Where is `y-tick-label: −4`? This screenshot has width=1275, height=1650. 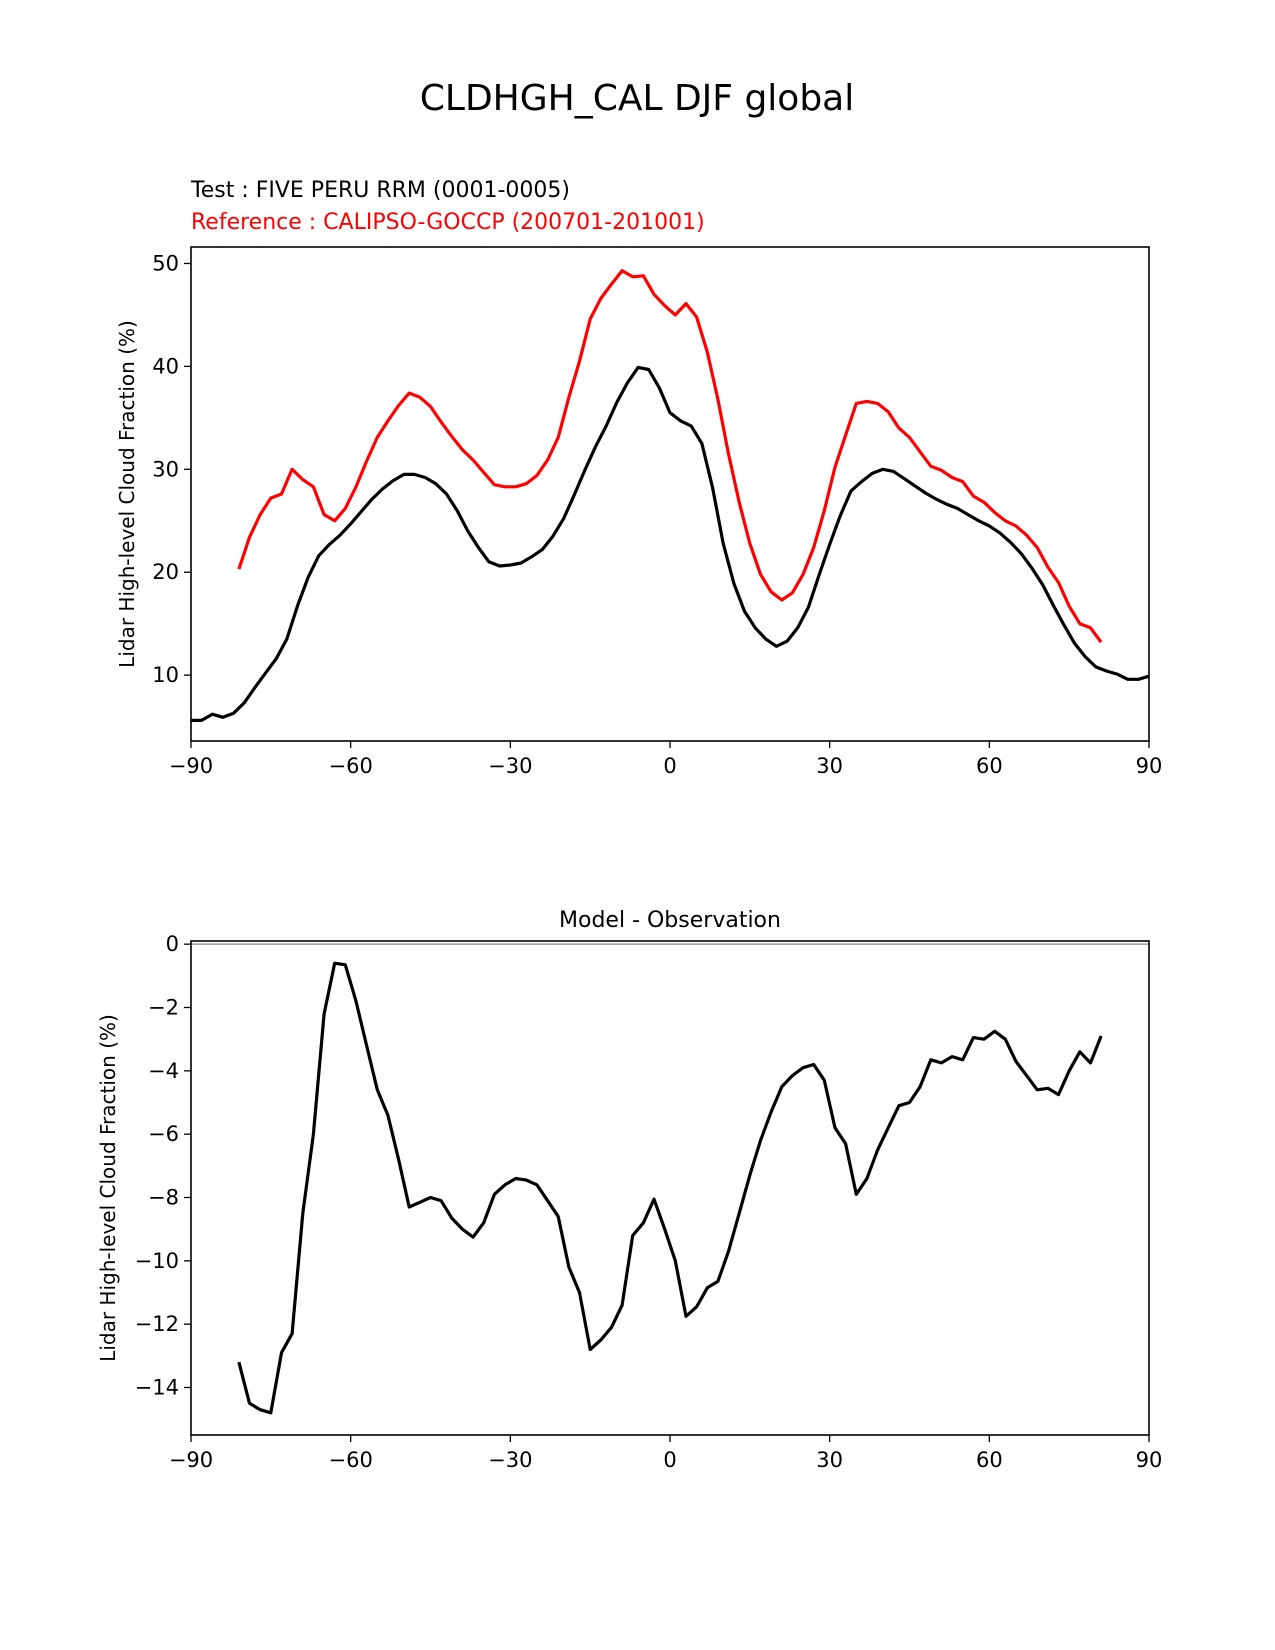
y-tick-label: −4 is located at coordinates (163, 1071).